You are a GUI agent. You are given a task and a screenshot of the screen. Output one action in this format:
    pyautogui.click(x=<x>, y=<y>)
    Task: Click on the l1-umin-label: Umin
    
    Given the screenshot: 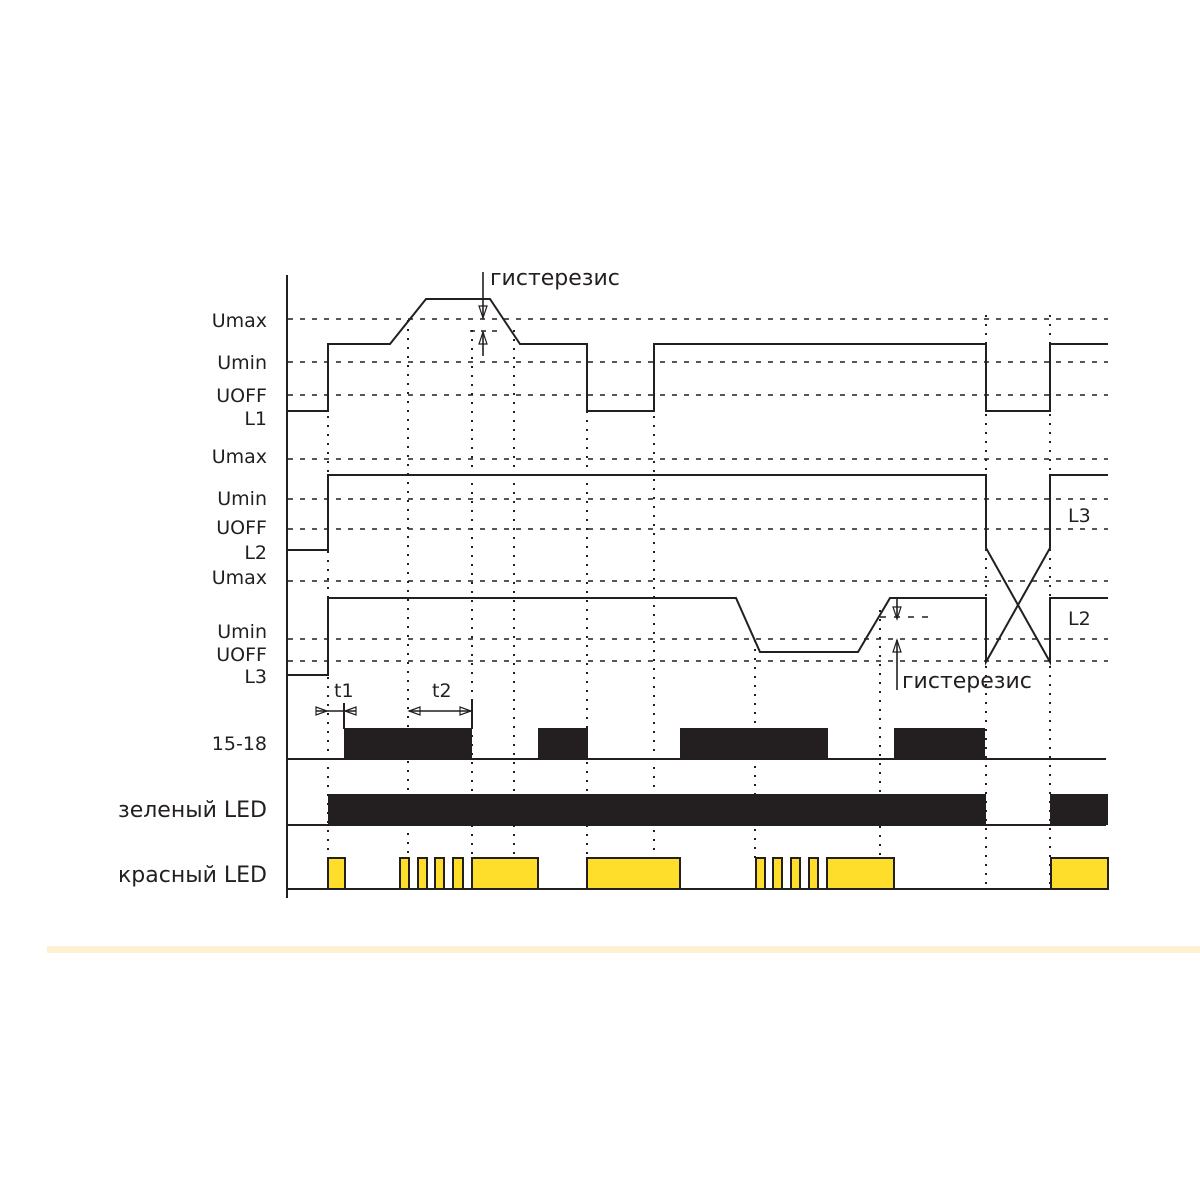 What is the action you would take?
    pyautogui.click(x=242, y=363)
    